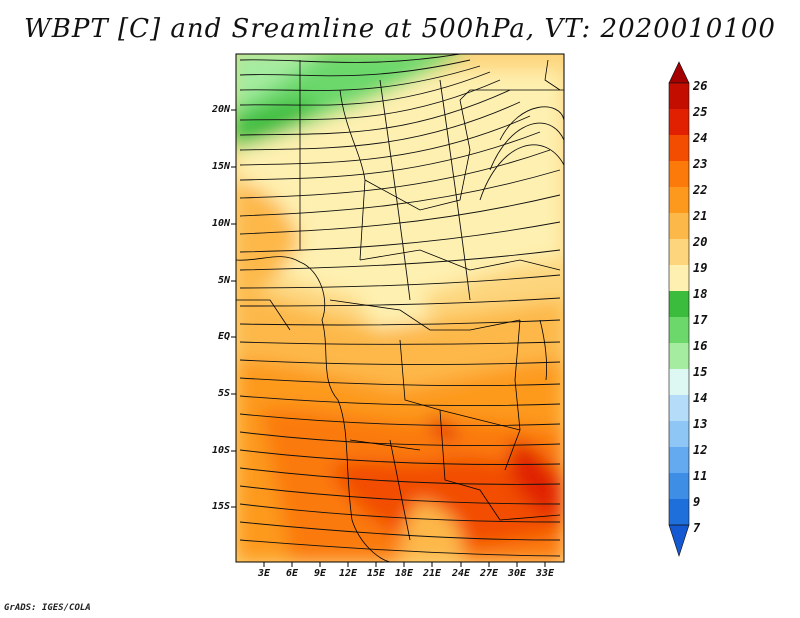 Image resolution: width=800 pixels, height=618 pixels. Describe the element at coordinates (292, 573) in the screenshot. I see `lon-label: 6E` at that location.